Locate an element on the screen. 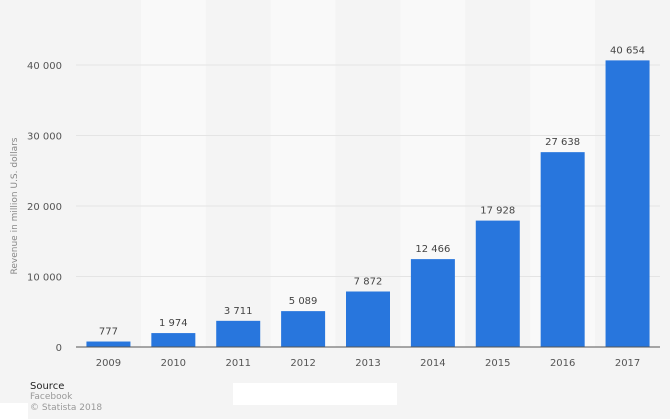 The image size is (670, 419). y-axis-title: Revenue in million U.S. dollars is located at coordinates (15, 205).